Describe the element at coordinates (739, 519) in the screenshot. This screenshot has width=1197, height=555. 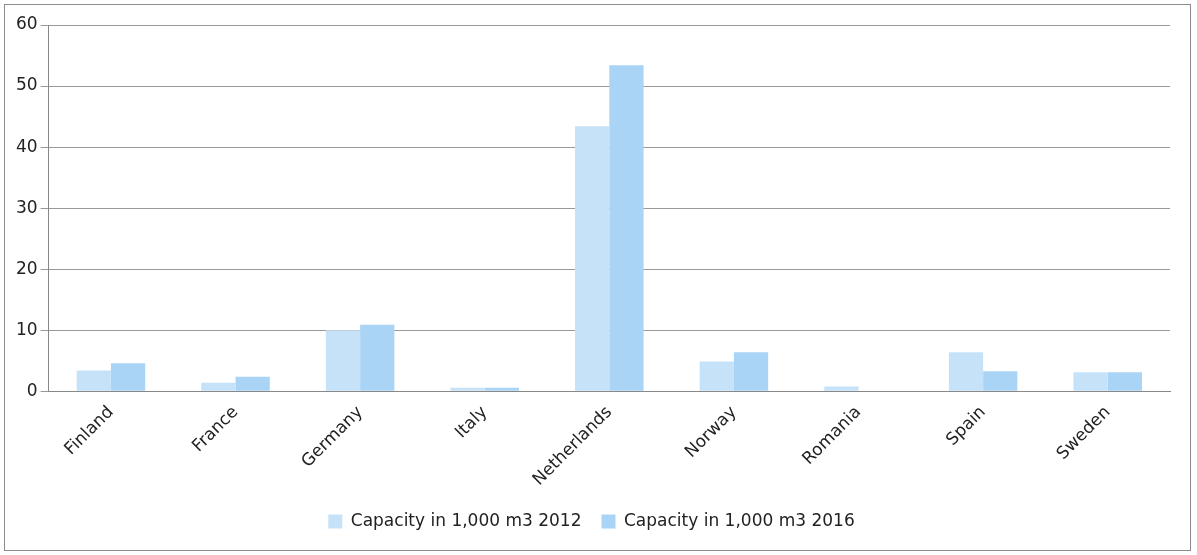
I see `legend-label: Capacity in 1,000 m3 2016` at that location.